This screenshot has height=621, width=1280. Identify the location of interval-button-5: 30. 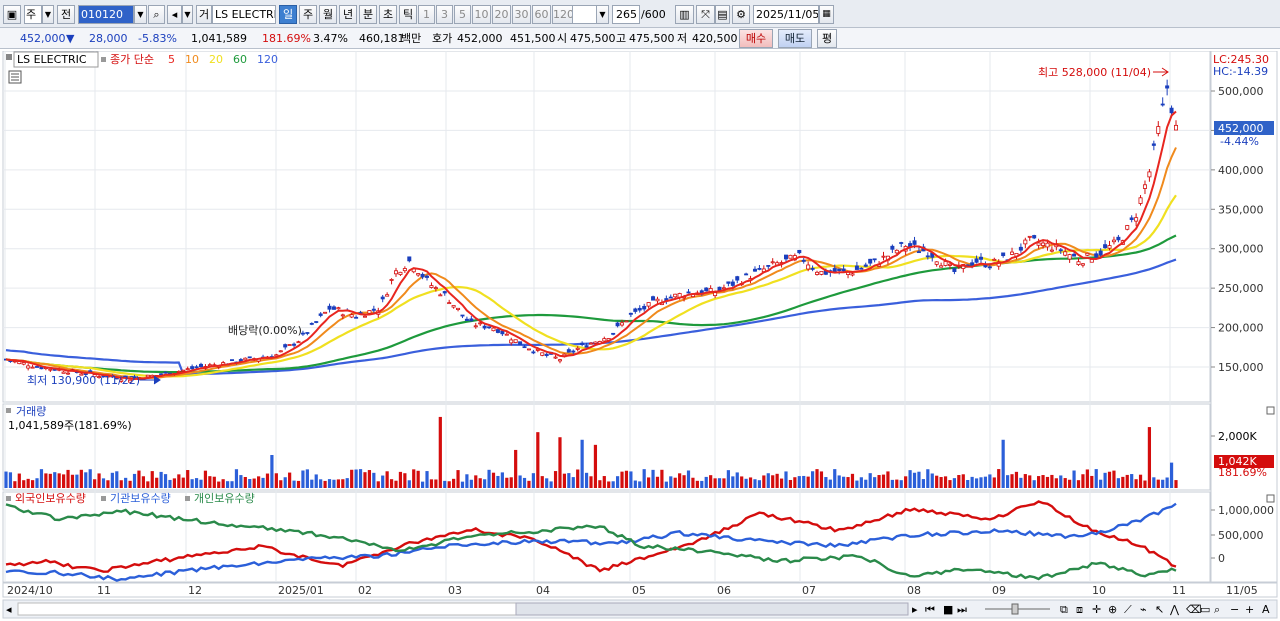
(521, 14).